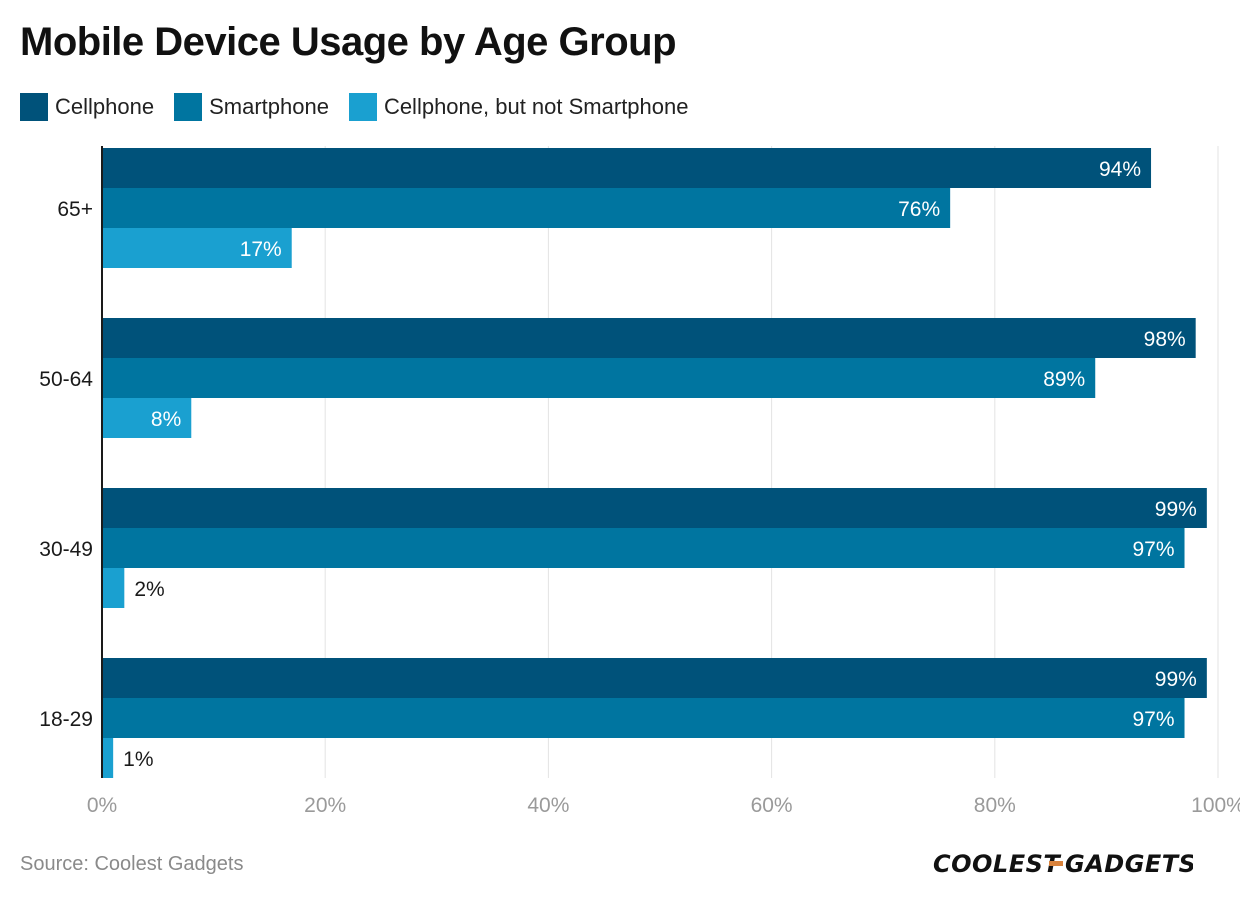 The width and height of the screenshot is (1240, 902). I want to click on category-label-65+: 65+, so click(75, 209).